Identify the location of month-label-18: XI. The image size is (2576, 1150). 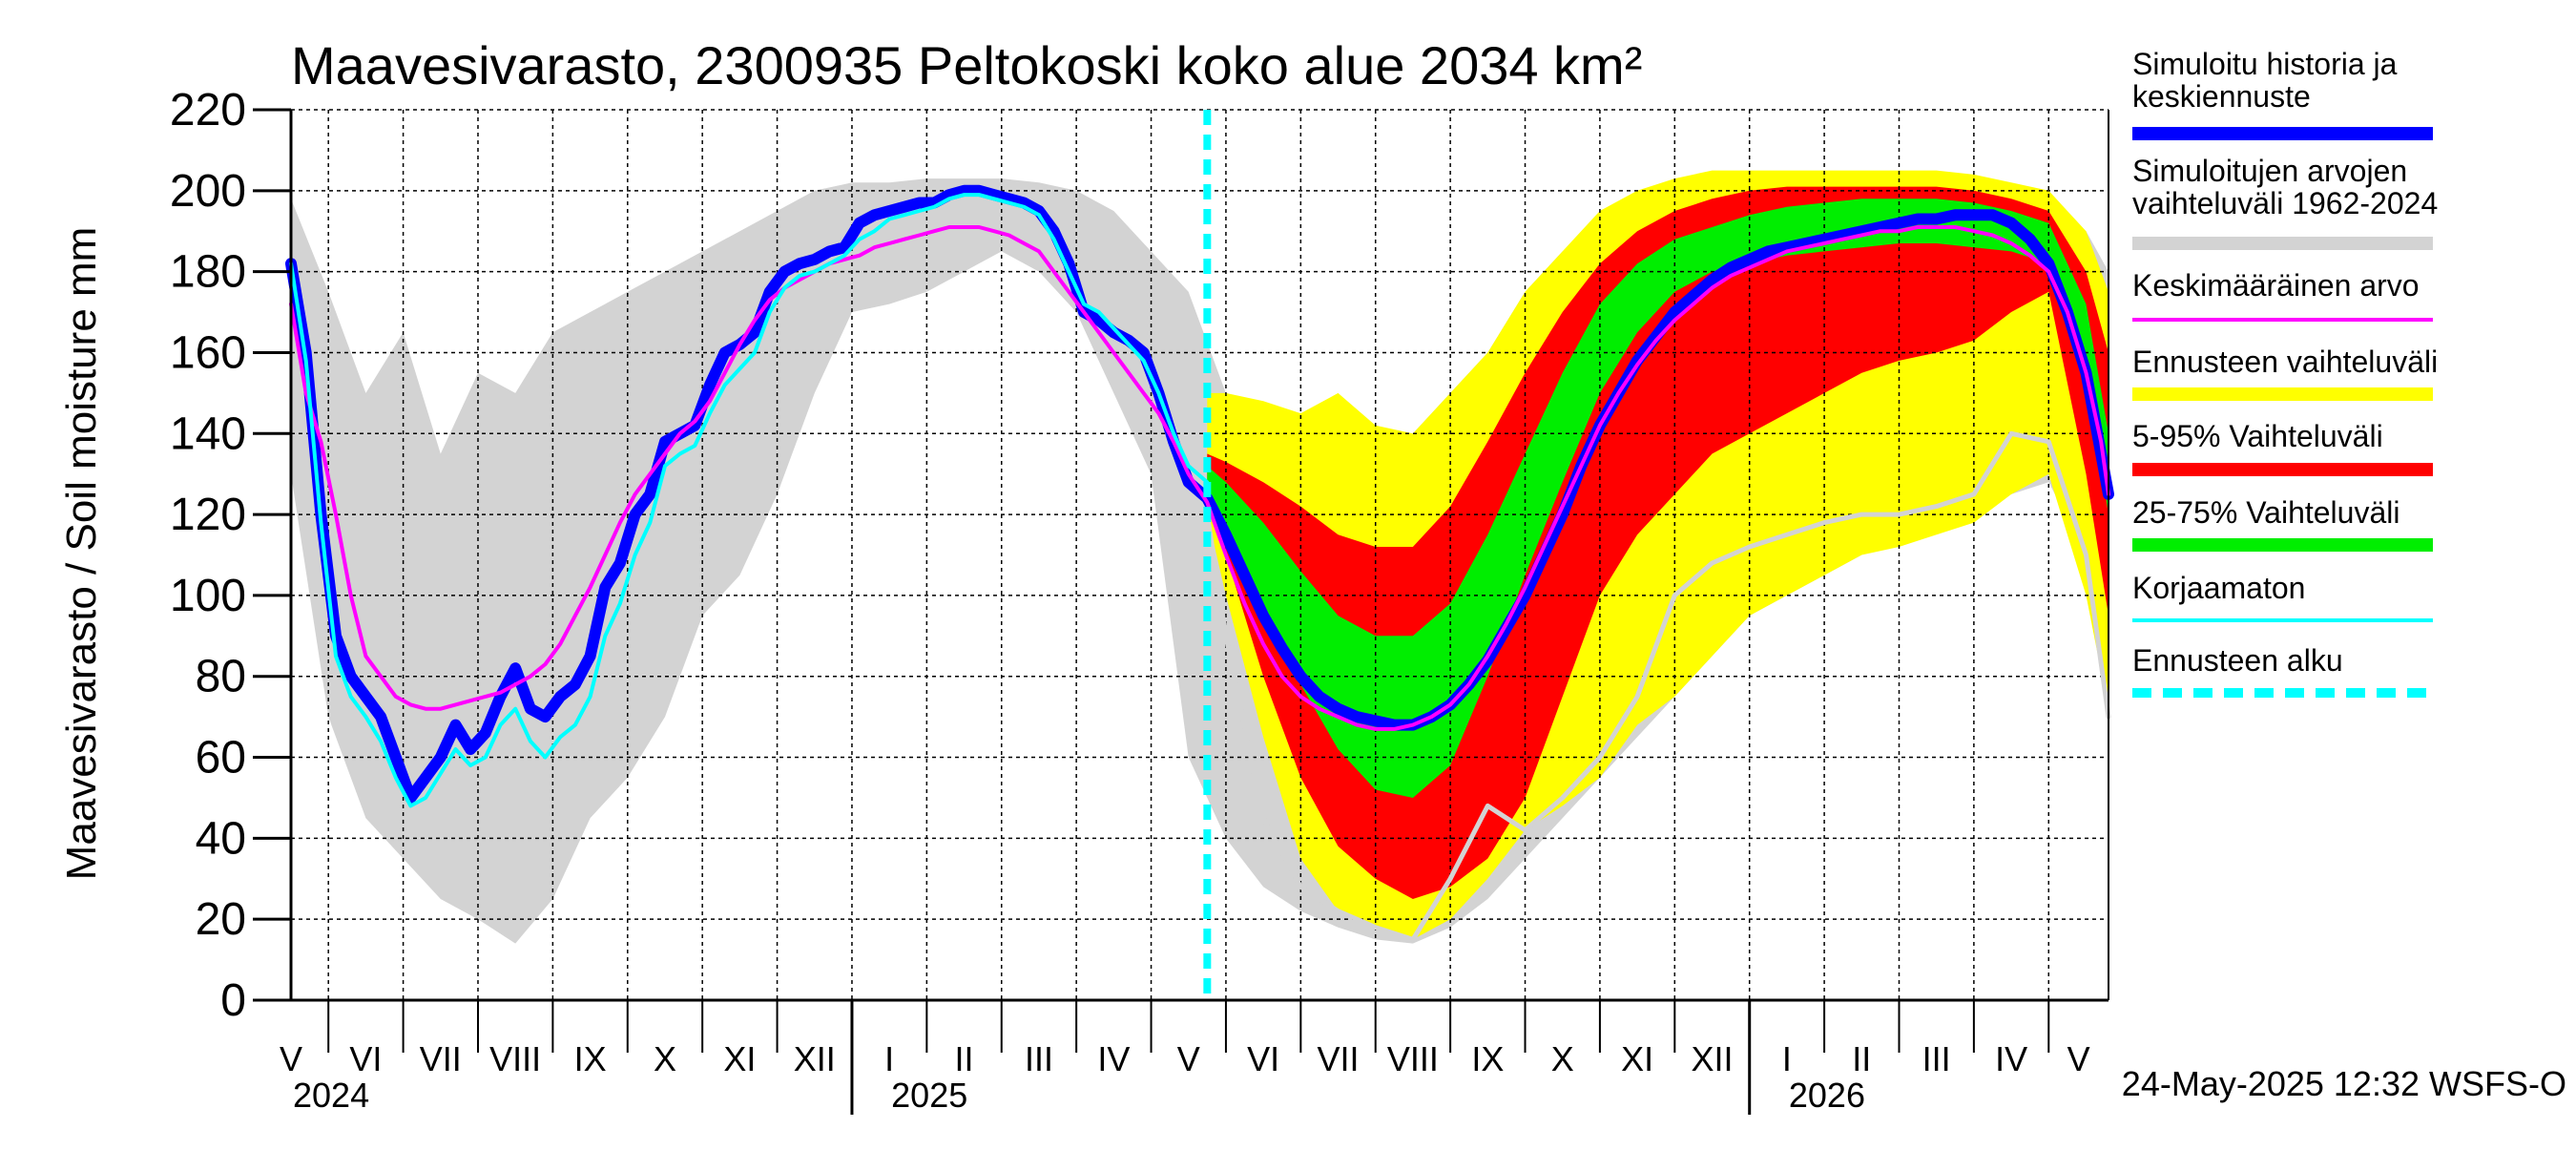
(1637, 1058).